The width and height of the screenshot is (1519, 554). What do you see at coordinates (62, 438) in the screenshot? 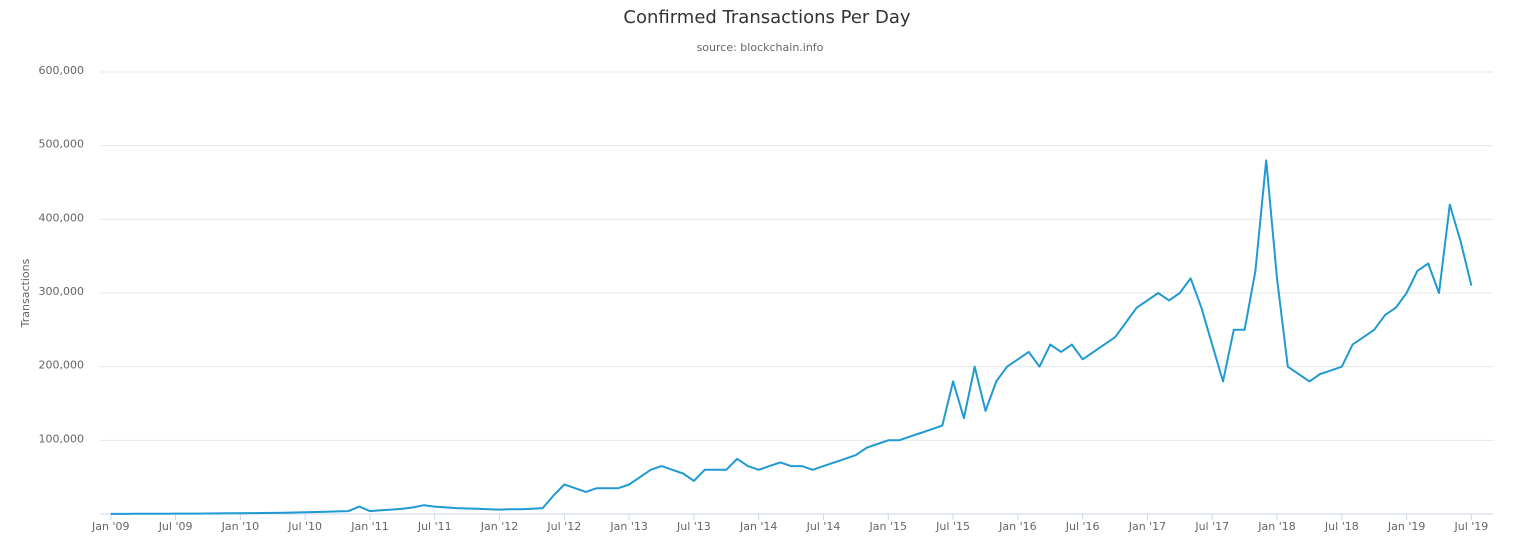
I see `y-tick-label: 100,000` at bounding box center [62, 438].